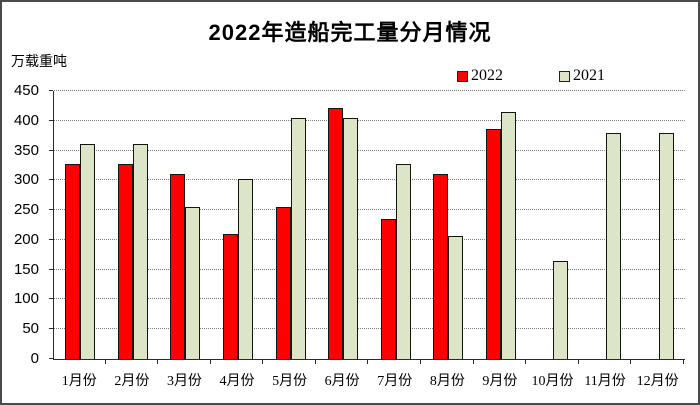  Describe the element at coordinates (26, 120) in the screenshot. I see `y-axis-label-400: 400` at that location.